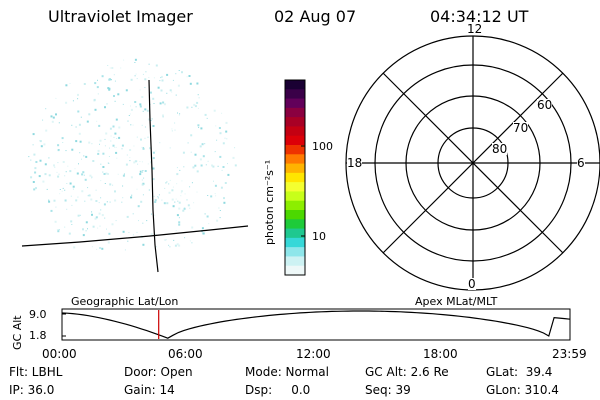 This screenshot has height=400, width=600. Describe the element at coordinates (149, 390) in the screenshot. I see `status-gain: Gain: 14` at that location.